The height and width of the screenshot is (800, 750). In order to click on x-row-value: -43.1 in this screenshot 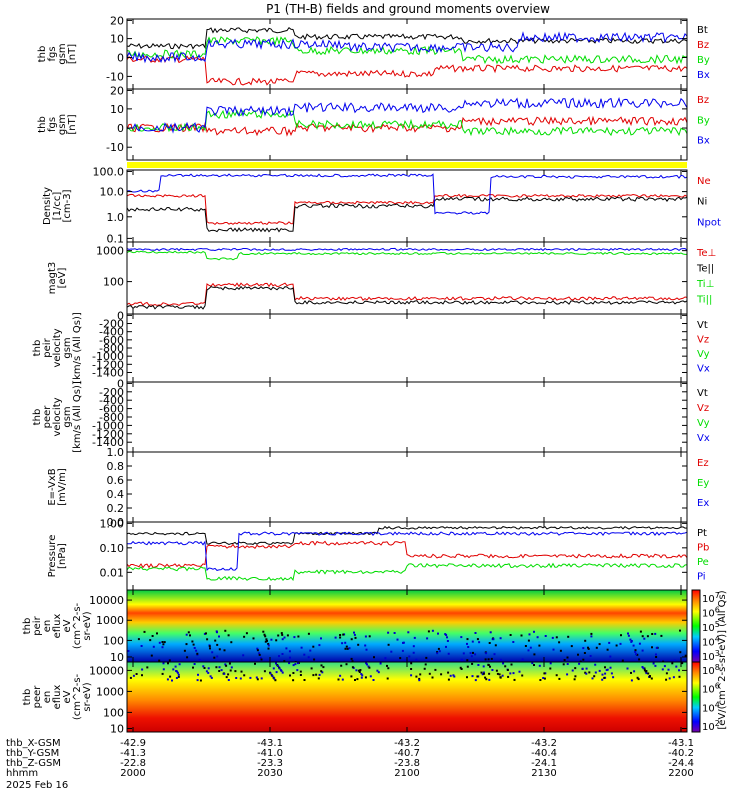, I will do `click(270, 743)`.